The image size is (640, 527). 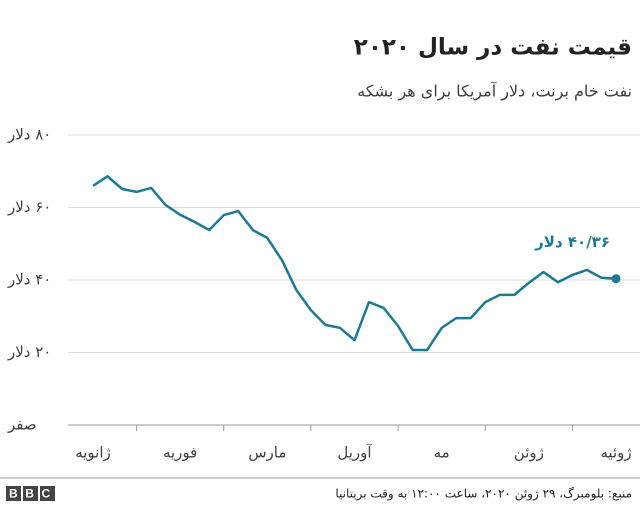 What do you see at coordinates (29, 207) in the screenshot?
I see `y-tick-label: ۶۰ دلار` at bounding box center [29, 207].